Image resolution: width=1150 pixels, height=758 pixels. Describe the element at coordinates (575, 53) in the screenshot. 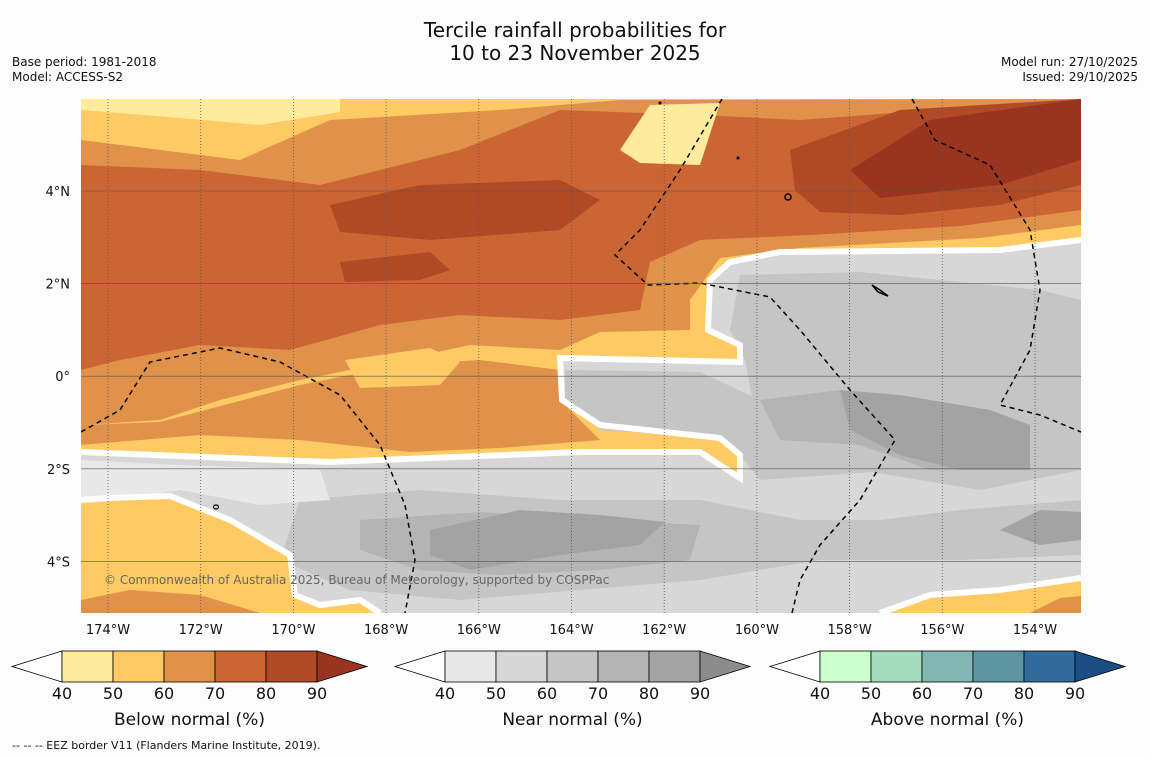

I see `title-line-2: 10 to 23 November 2025` at that location.